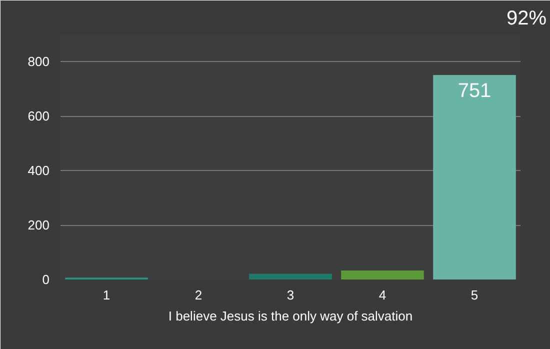 The height and width of the screenshot is (349, 550). What do you see at coordinates (106, 295) in the screenshot?
I see `x-tick-label: 1` at bounding box center [106, 295].